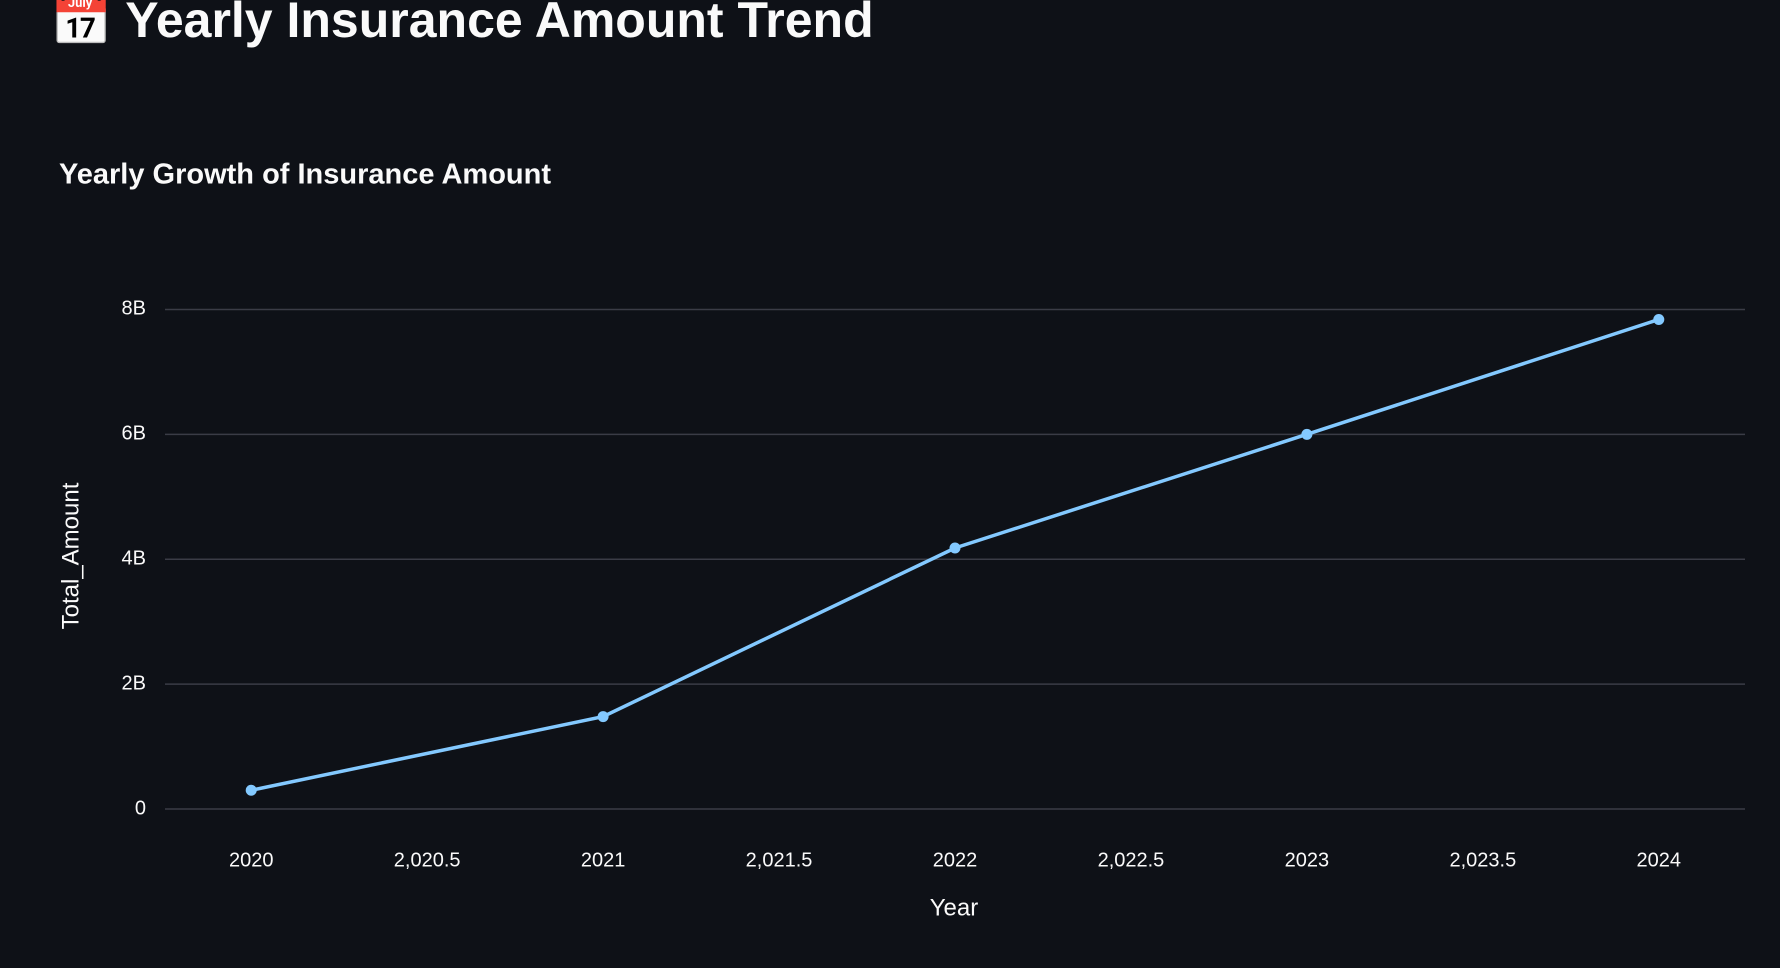 The width and height of the screenshot is (1780, 968). I want to click on x-tick-label: 2024, so click(1659, 860).